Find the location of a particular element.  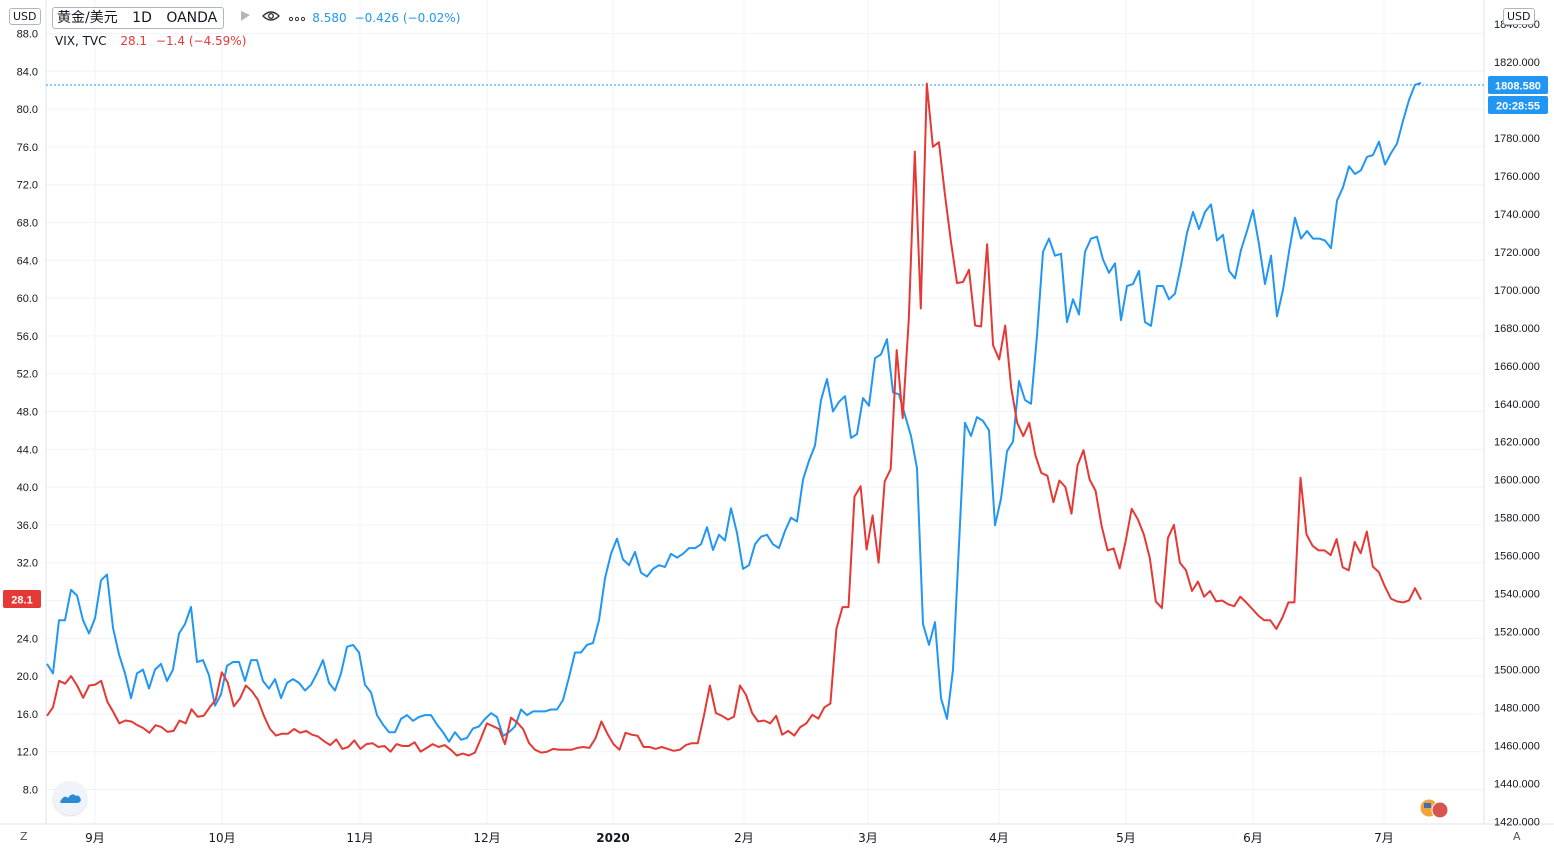

left-axis-tick-label: 24.0 is located at coordinates (27, 639).